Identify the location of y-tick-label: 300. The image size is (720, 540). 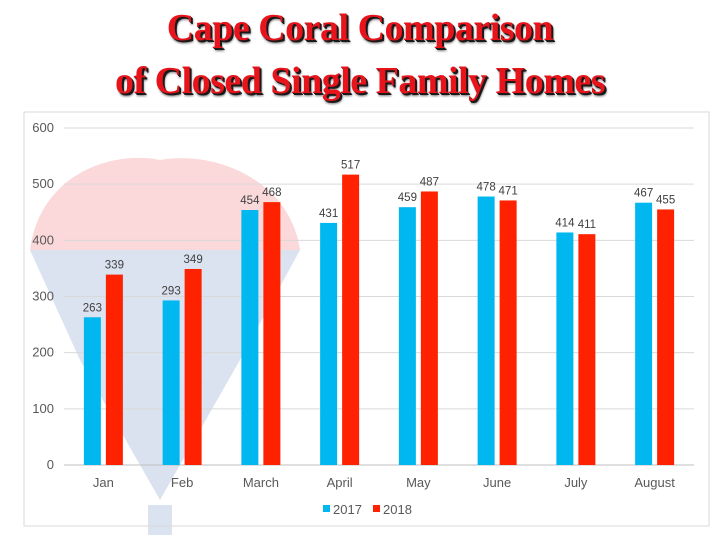
(43, 296).